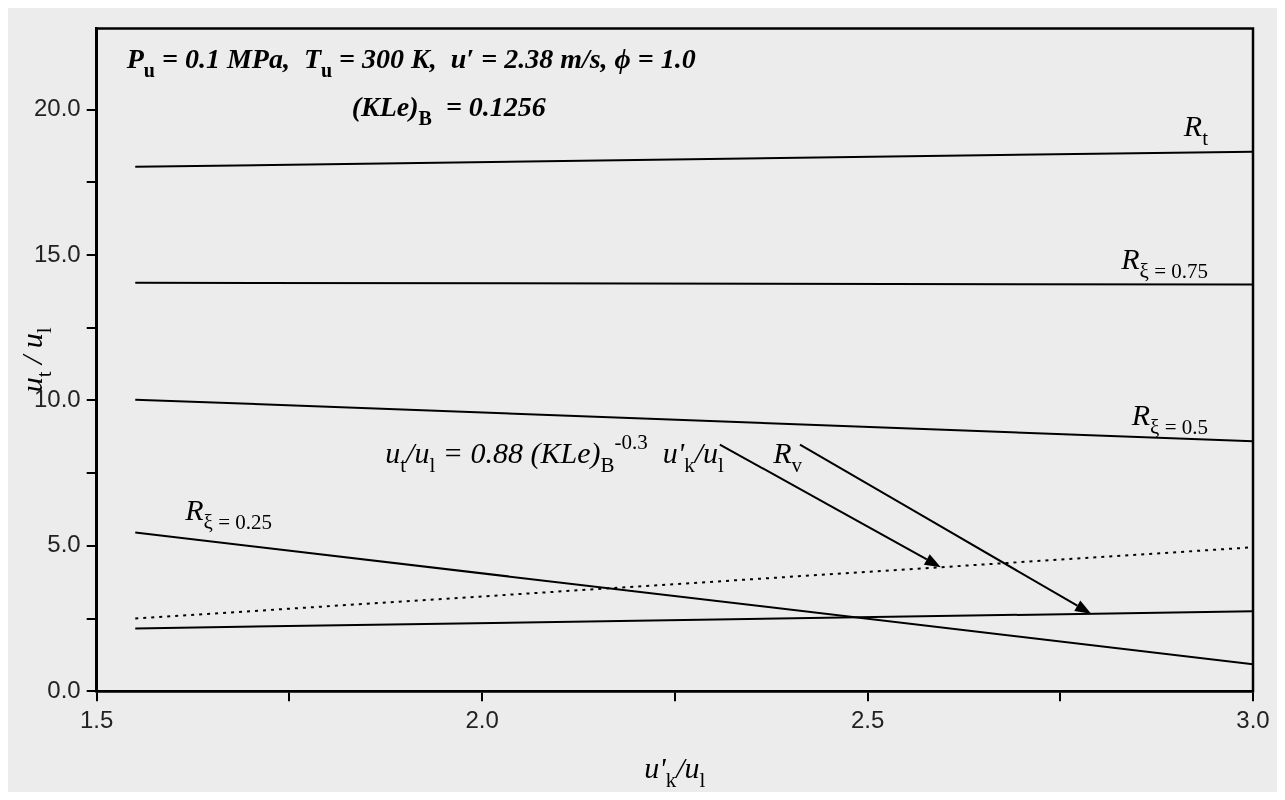 This screenshot has width=1285, height=800. I want to click on x-tick-label: 1.5, so click(97, 720).